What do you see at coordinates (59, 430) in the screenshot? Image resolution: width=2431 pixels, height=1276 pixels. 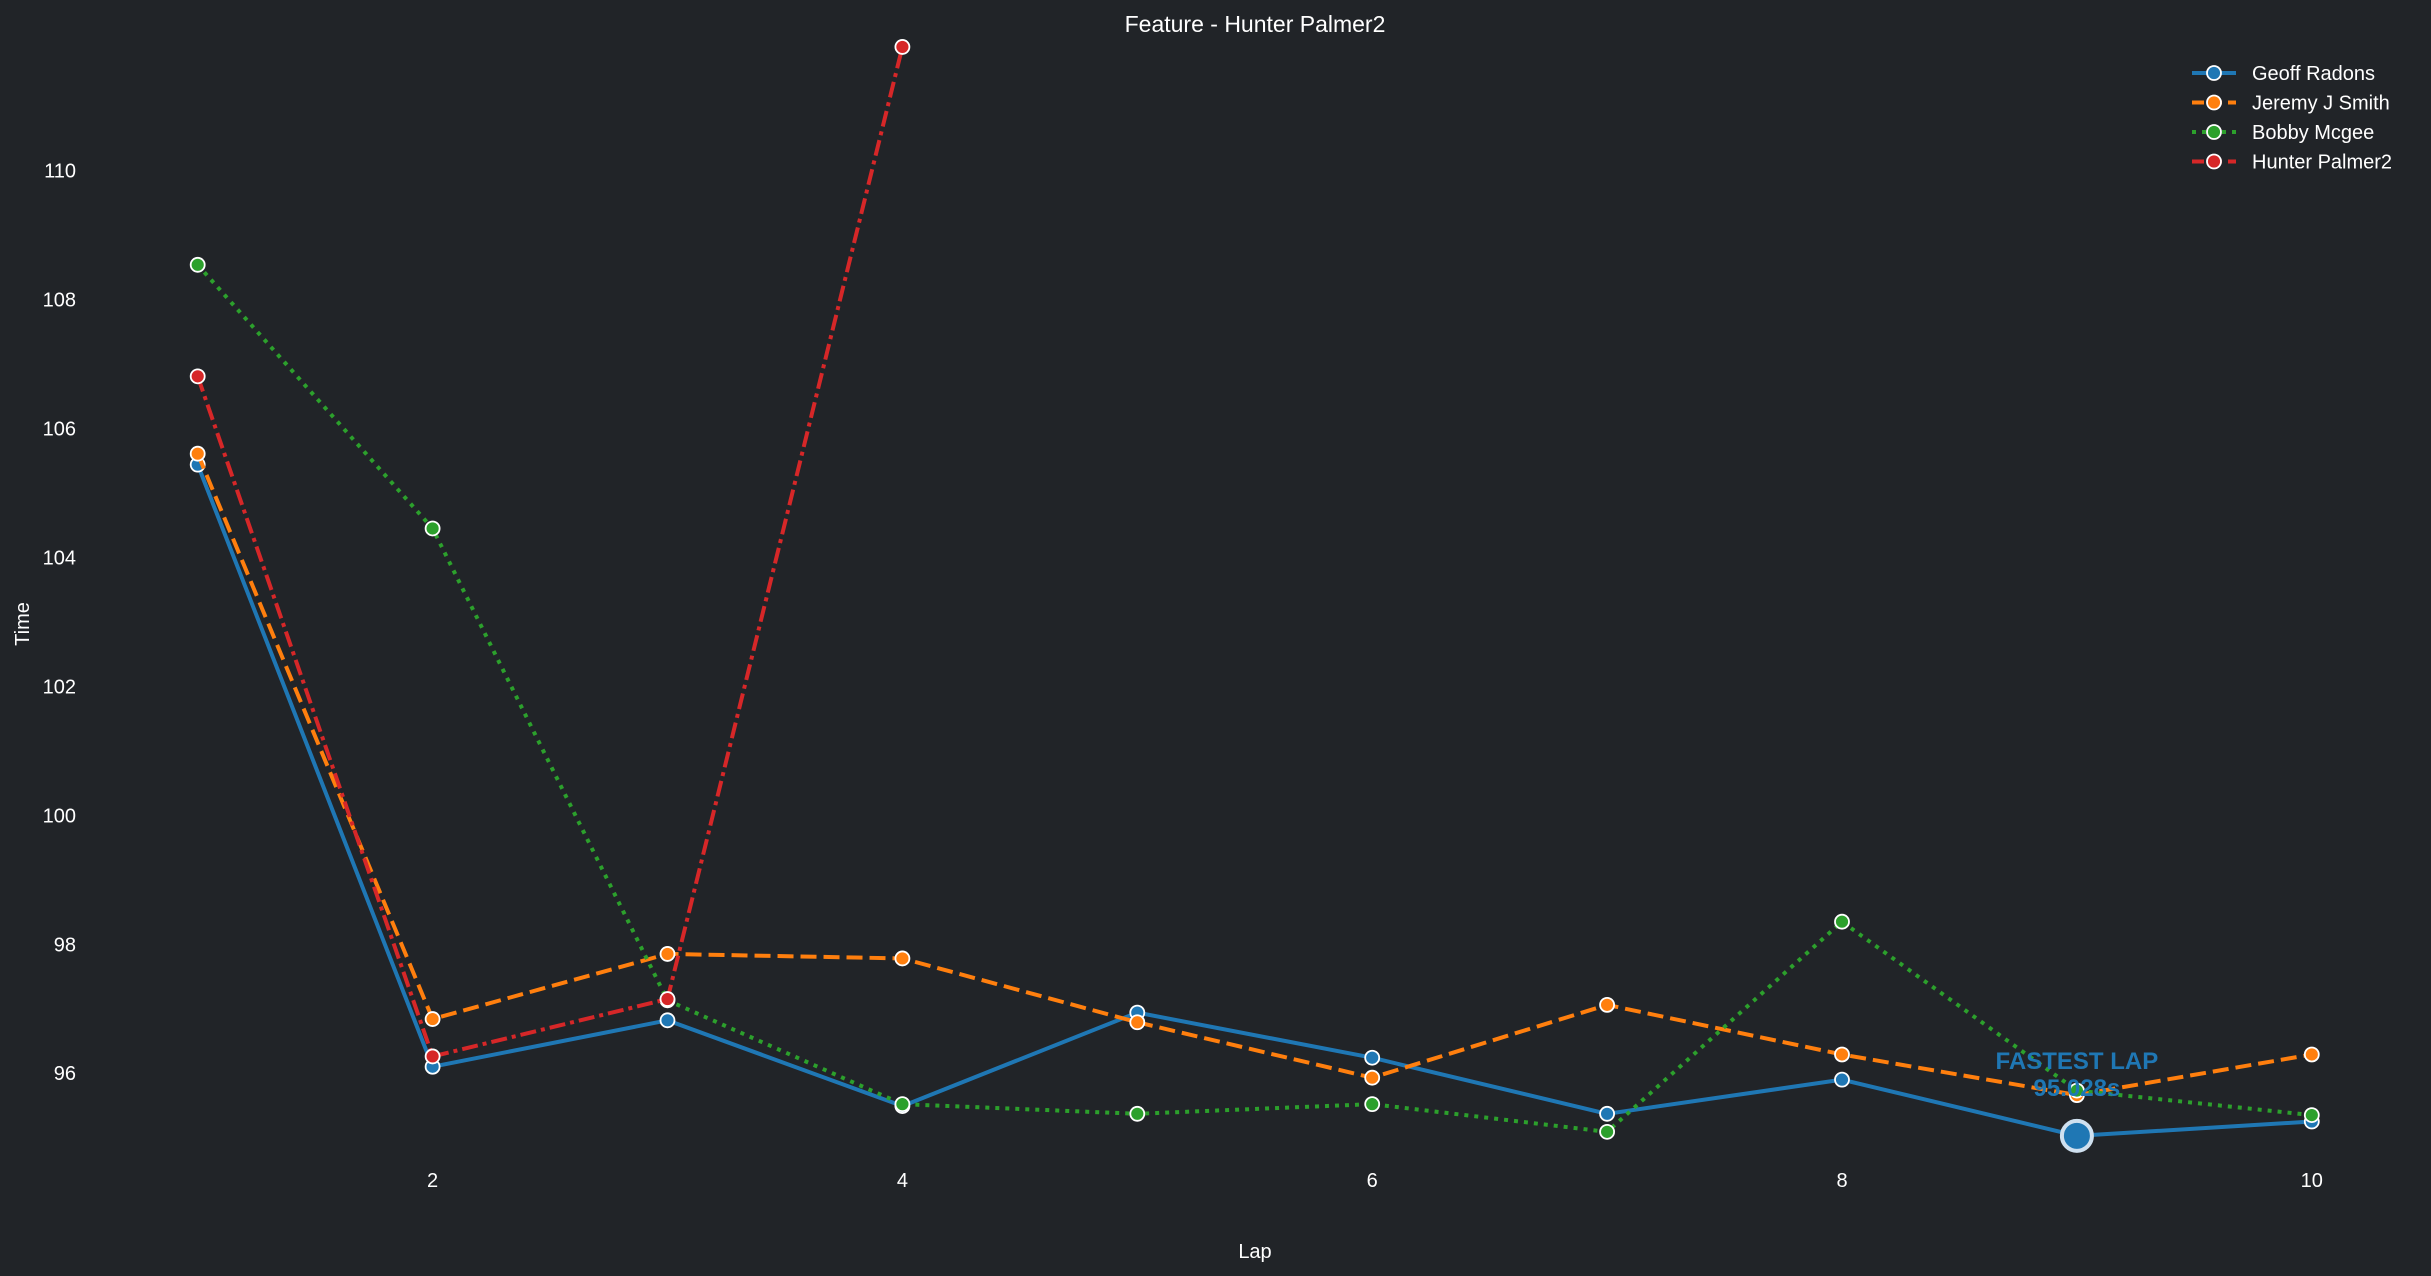 I see `y-tick-label: 106` at bounding box center [59, 430].